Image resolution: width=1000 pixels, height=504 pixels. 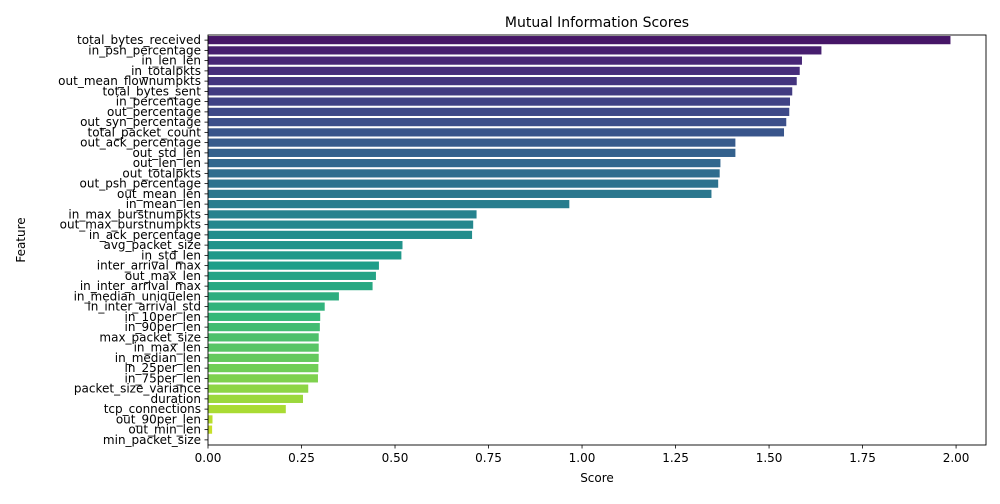 What do you see at coordinates (140, 143) in the screenshot?
I see `y-tick-label-out-ack-percentage: out_ack_percentage` at bounding box center [140, 143].